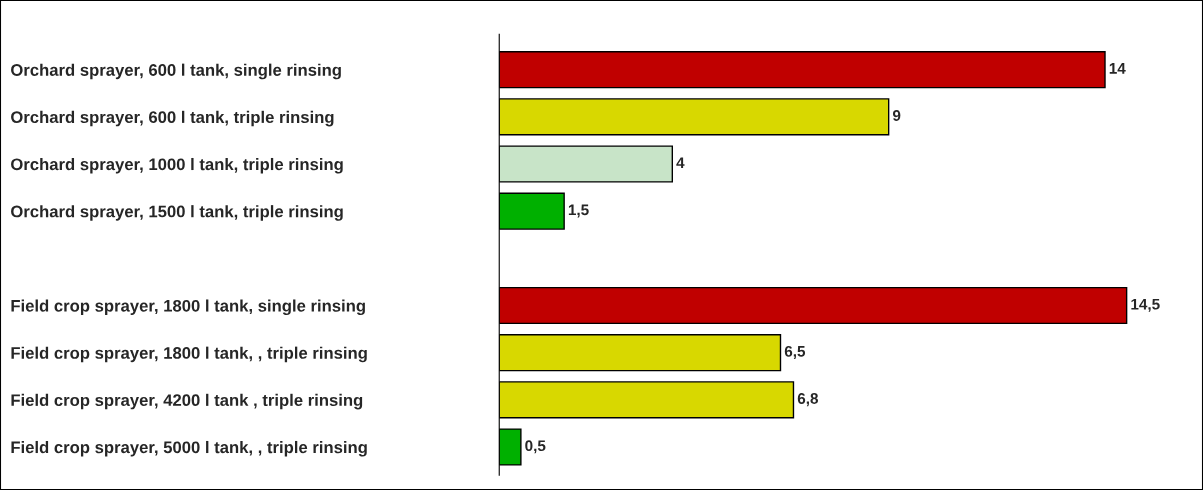 The image size is (1203, 490). What do you see at coordinates (189, 354) in the screenshot?
I see `y-tick-label: Field crop sprayer, 1800 l tank, , triple rinsing` at bounding box center [189, 354].